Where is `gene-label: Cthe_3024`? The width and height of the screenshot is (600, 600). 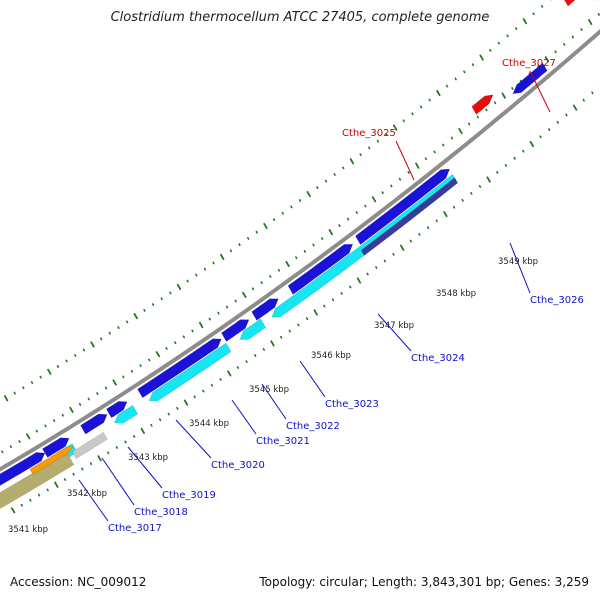 gene-label: Cthe_3024 is located at coordinates (438, 358).